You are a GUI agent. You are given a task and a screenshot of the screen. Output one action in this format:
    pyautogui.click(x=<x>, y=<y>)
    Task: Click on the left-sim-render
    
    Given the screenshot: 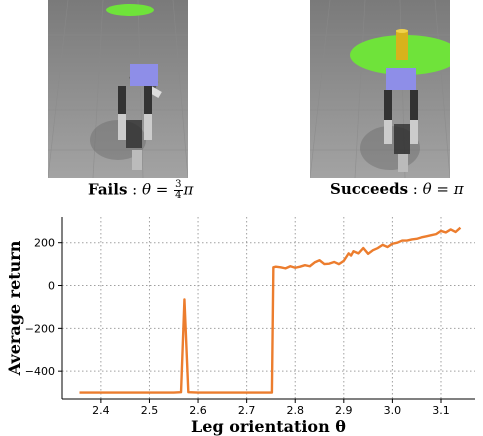 What is the action you would take?
    pyautogui.click(x=118, y=89)
    